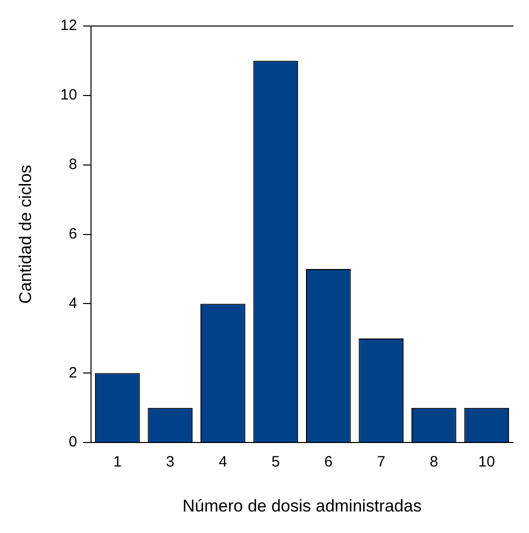  Describe the element at coordinates (69, 95) in the screenshot. I see `y-tick-label: 10` at that location.